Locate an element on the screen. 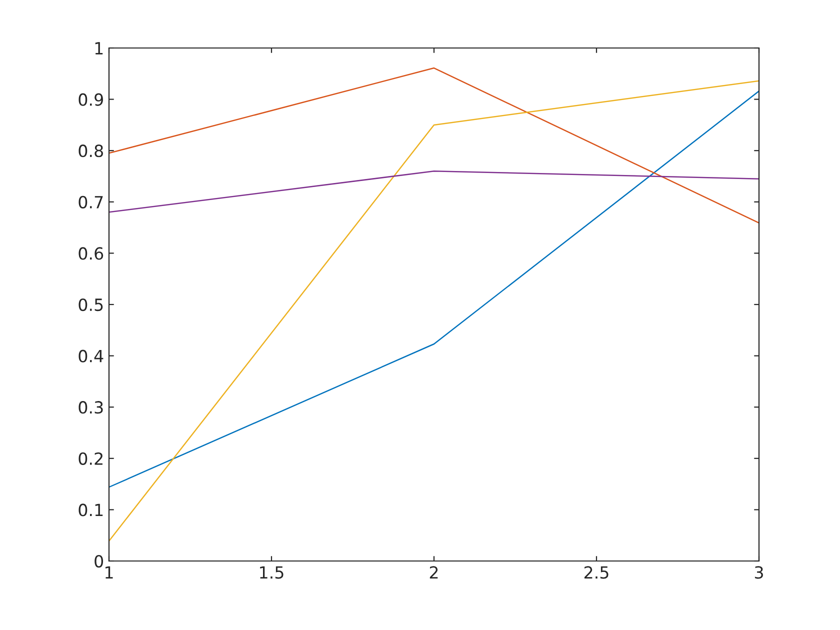  y-tick-label: 0.2 is located at coordinates (90, 458).